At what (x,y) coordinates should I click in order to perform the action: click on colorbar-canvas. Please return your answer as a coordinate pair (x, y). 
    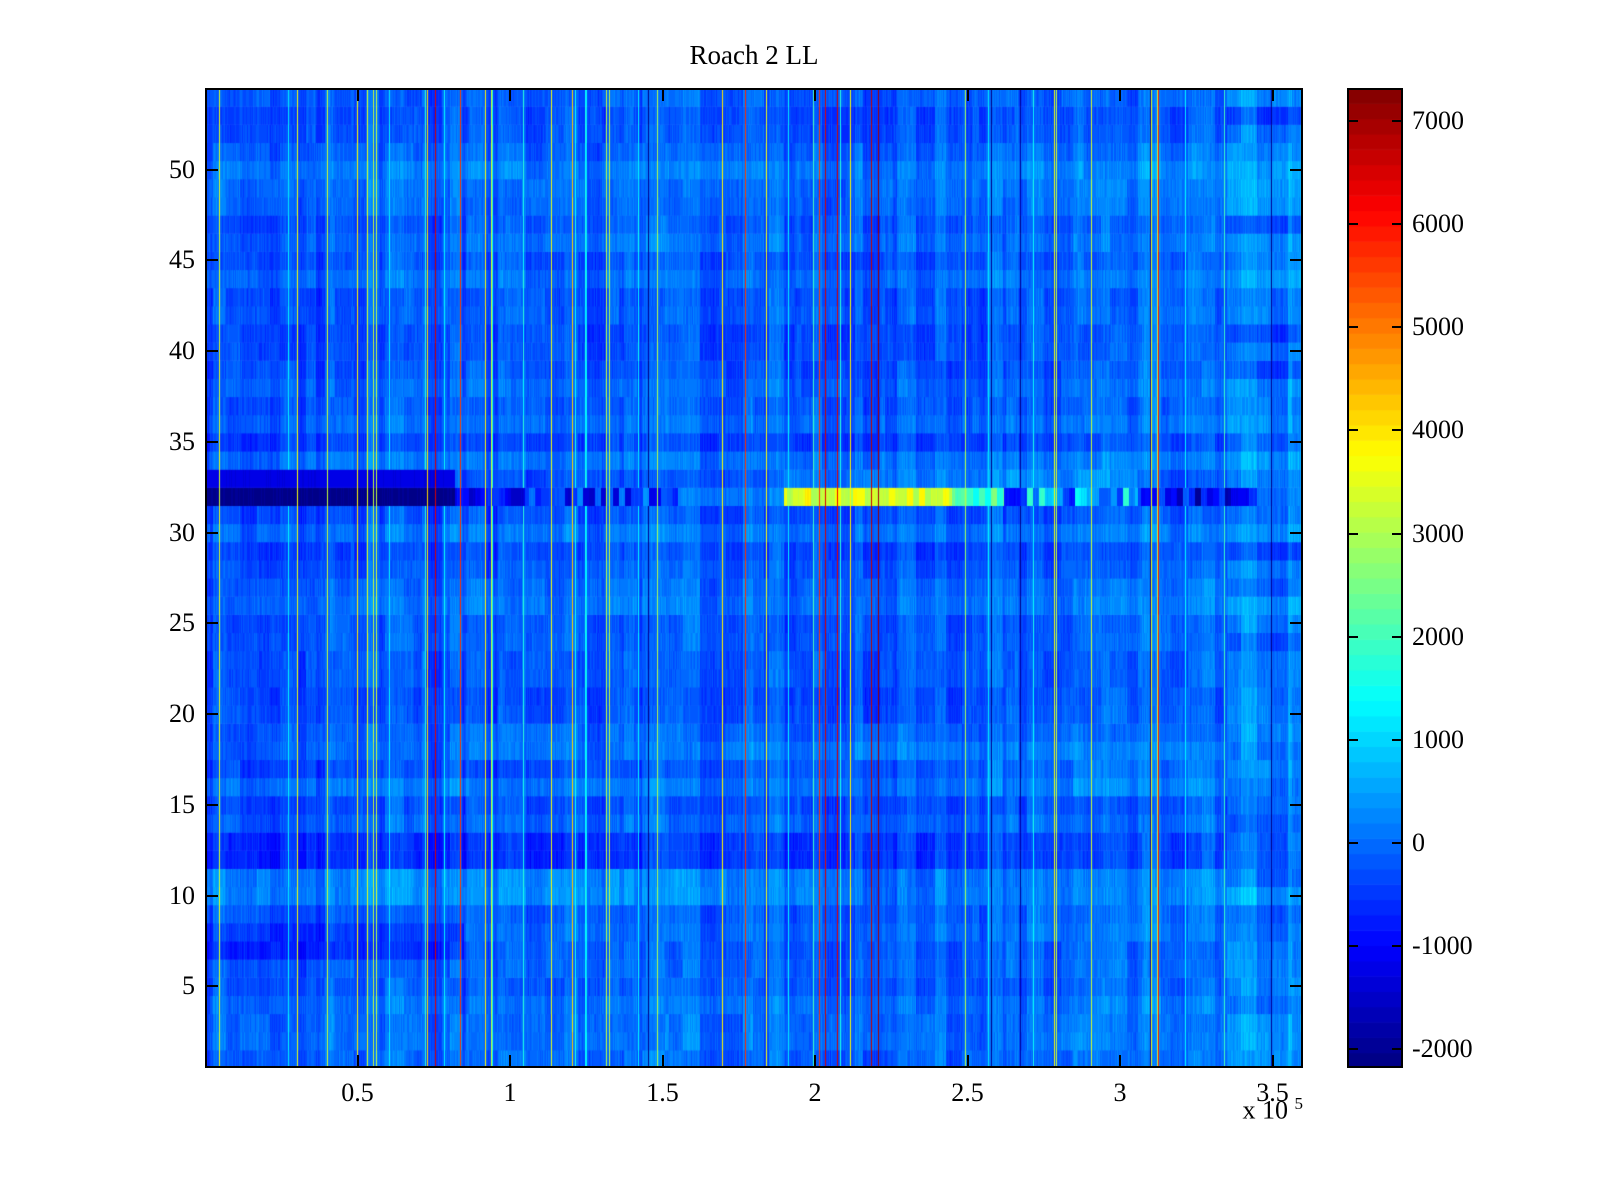
    Looking at the image, I should click on (1375, 578).